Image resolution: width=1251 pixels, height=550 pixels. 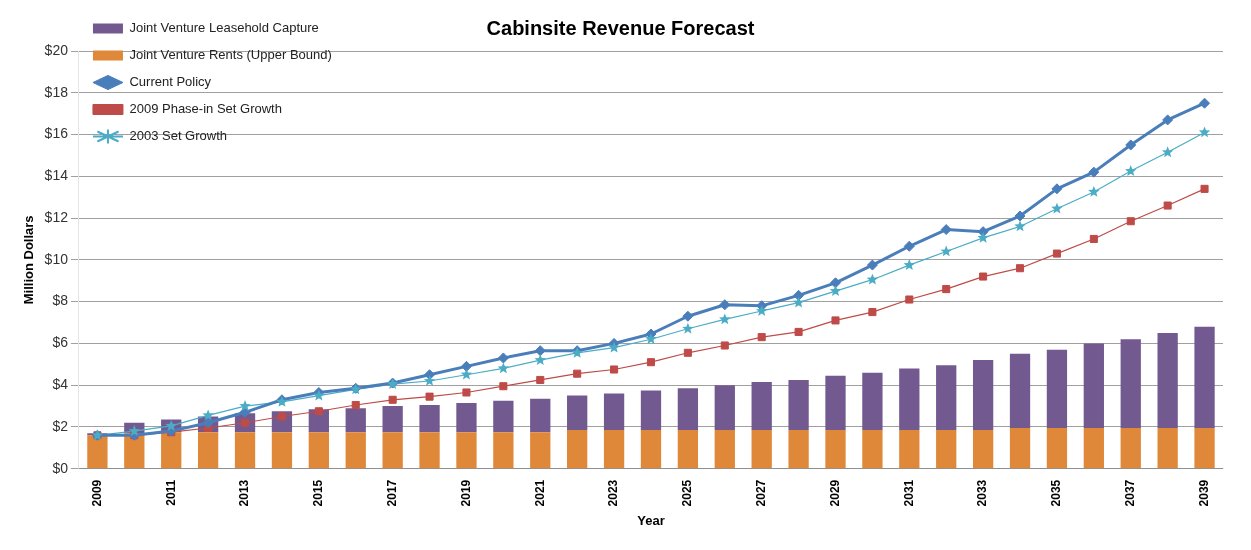 What do you see at coordinates (56, 175) in the screenshot?
I see `y-tick-label: $14` at bounding box center [56, 175].